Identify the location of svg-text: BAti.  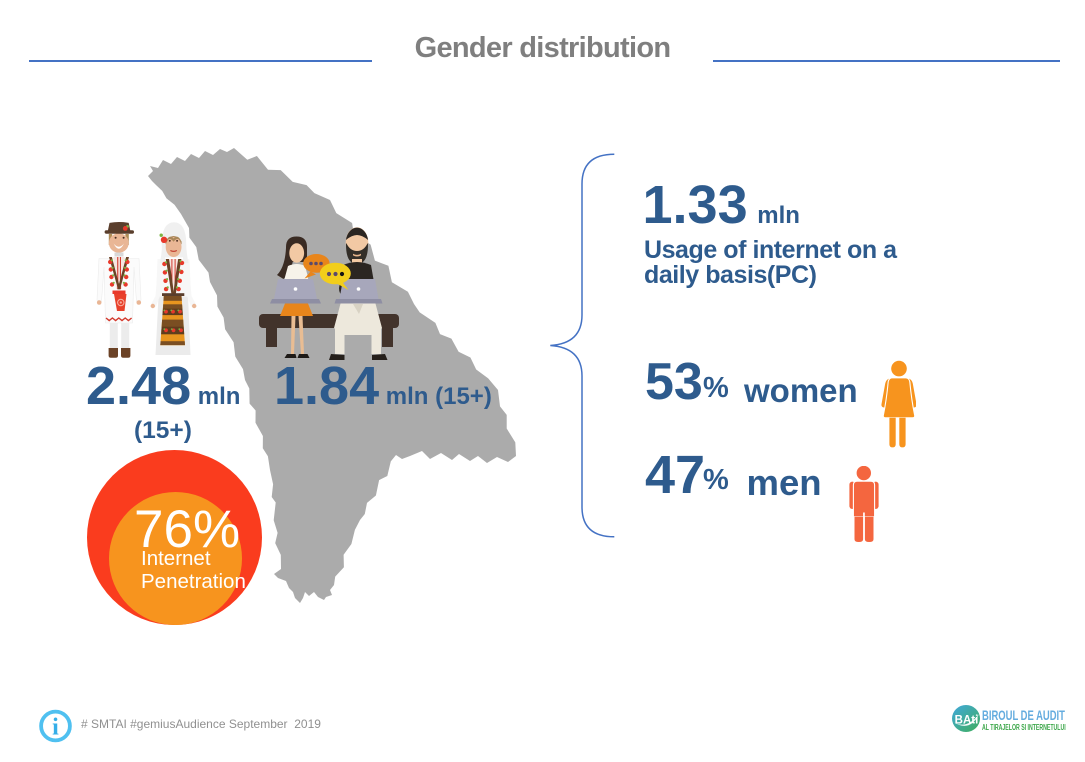
(967, 721).